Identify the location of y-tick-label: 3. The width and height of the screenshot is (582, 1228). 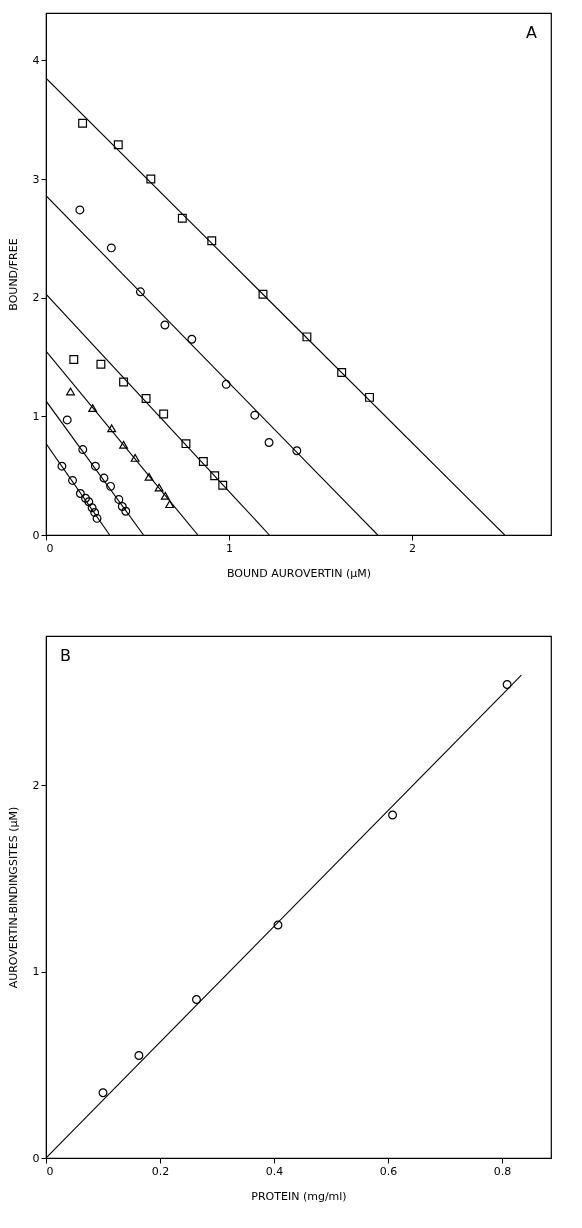
(36, 179).